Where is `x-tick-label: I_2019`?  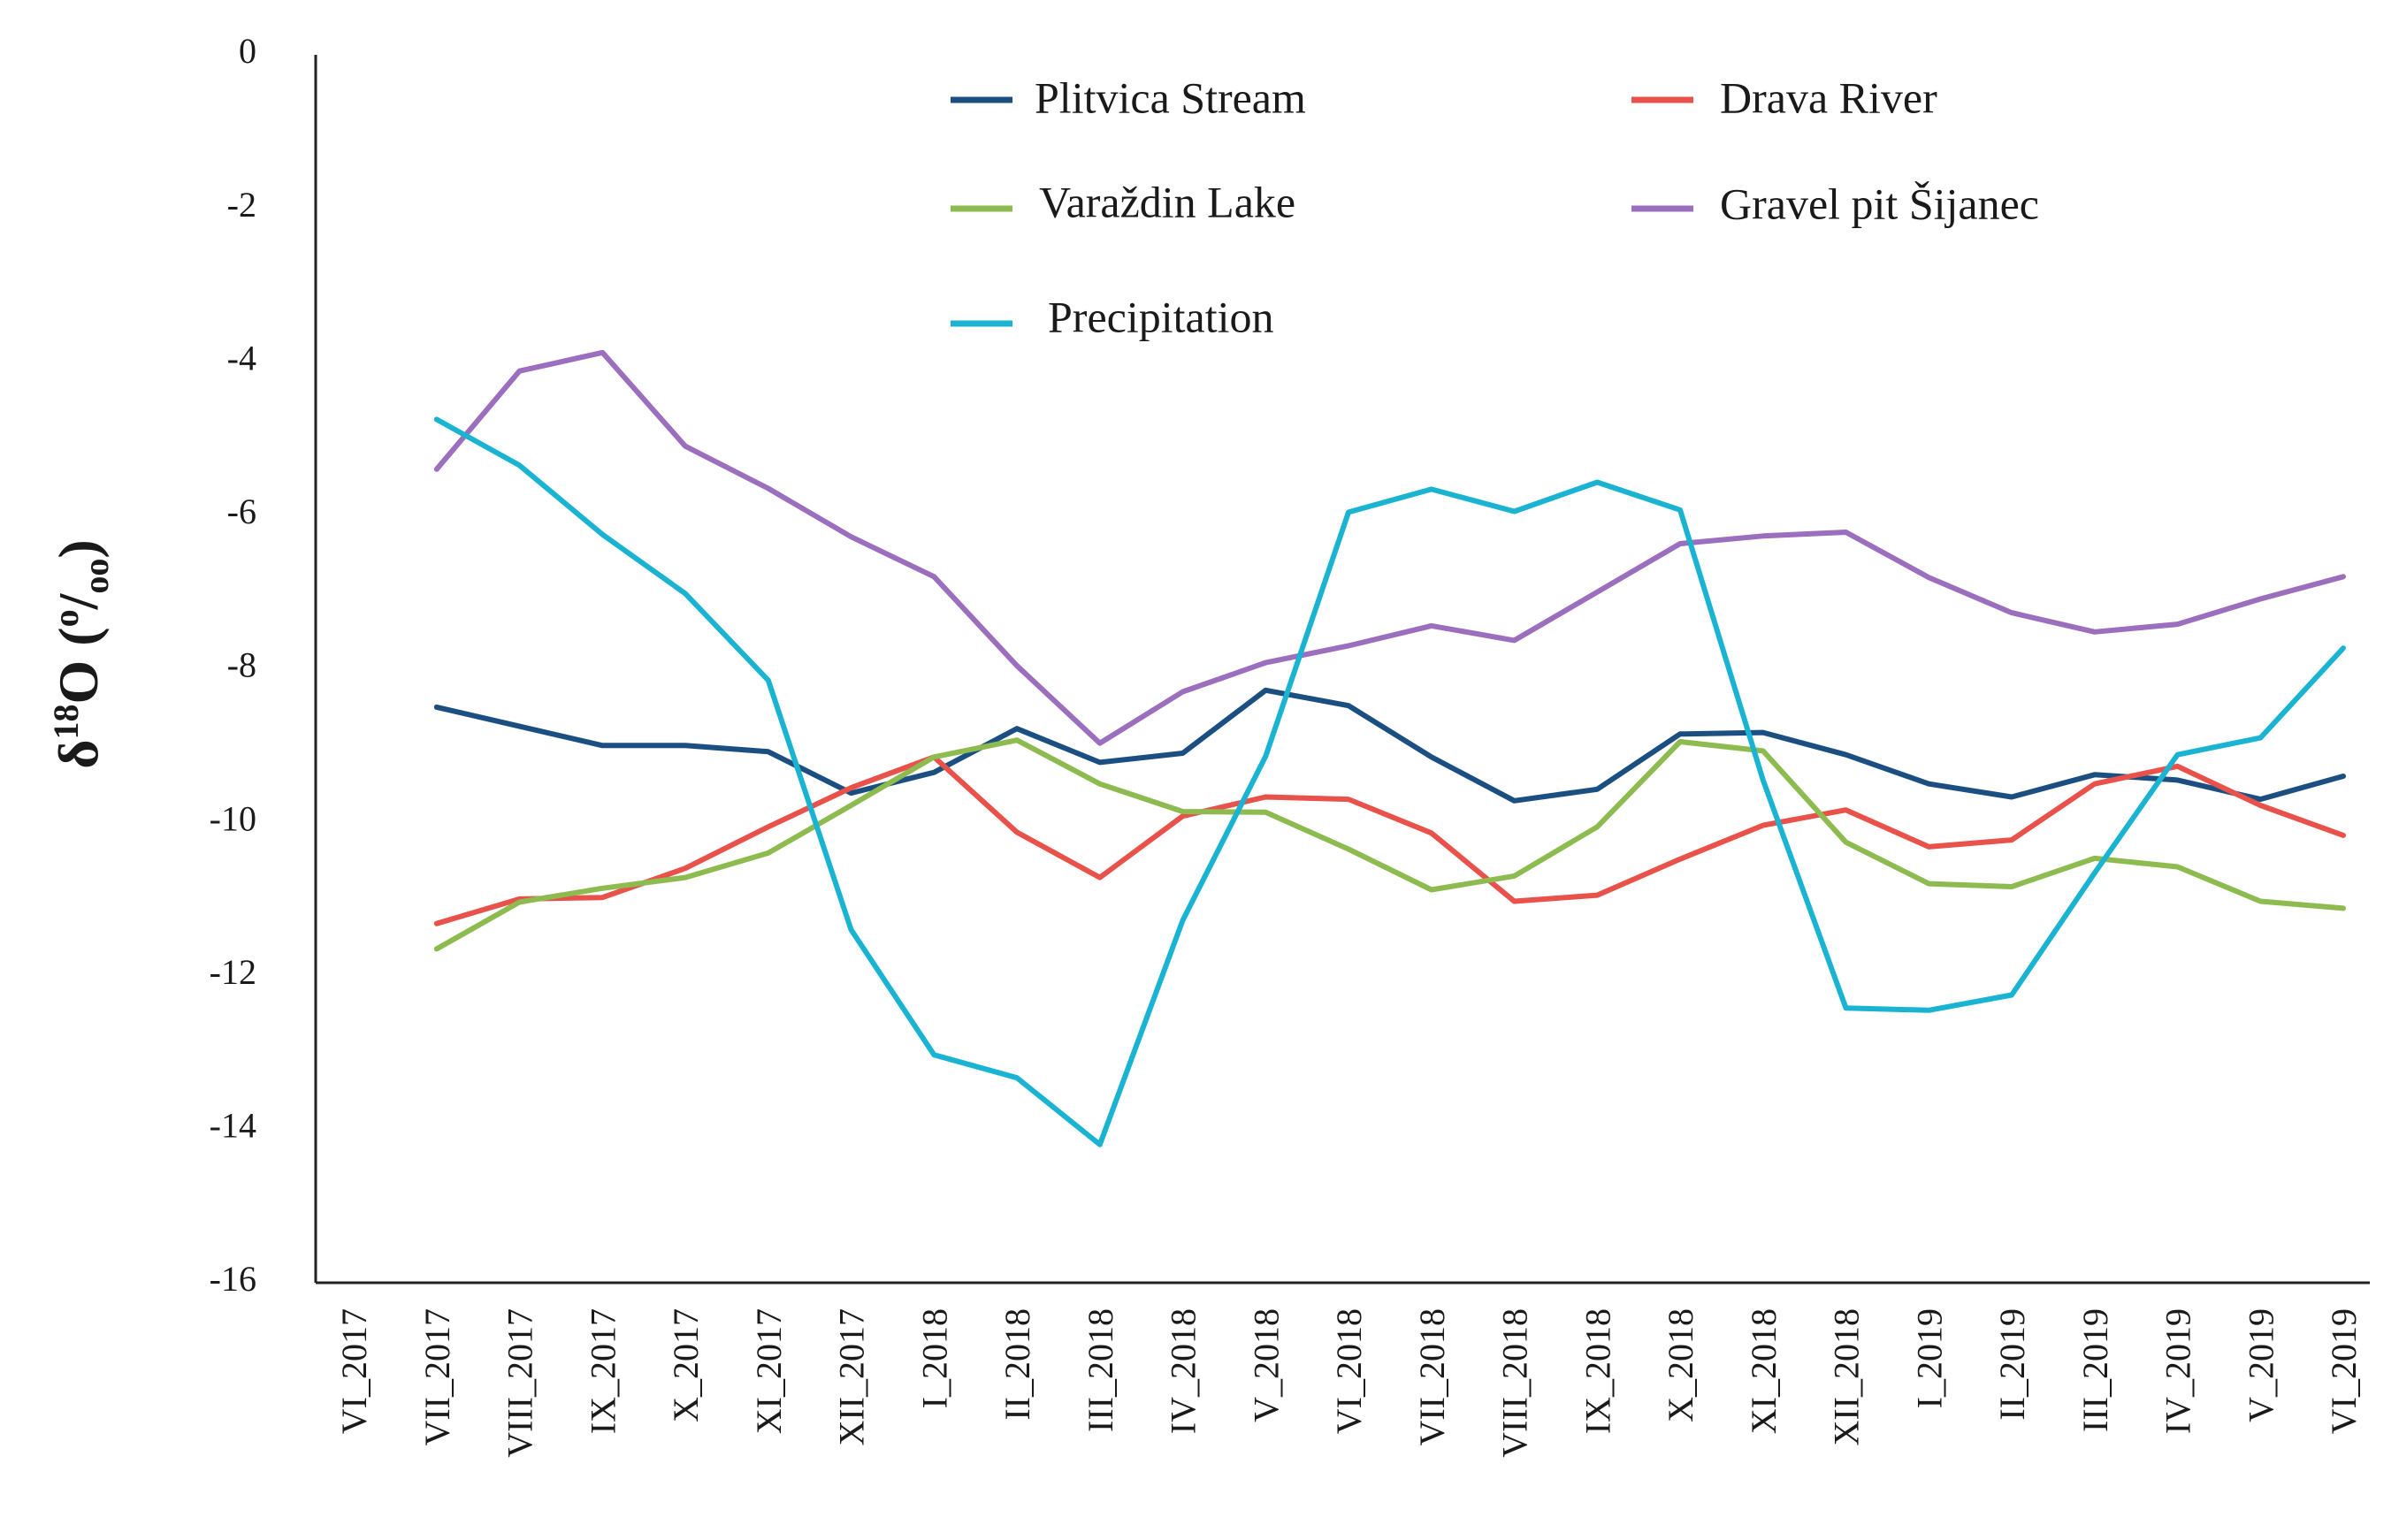
x-tick-label: I_2019 is located at coordinates (1929, 1358).